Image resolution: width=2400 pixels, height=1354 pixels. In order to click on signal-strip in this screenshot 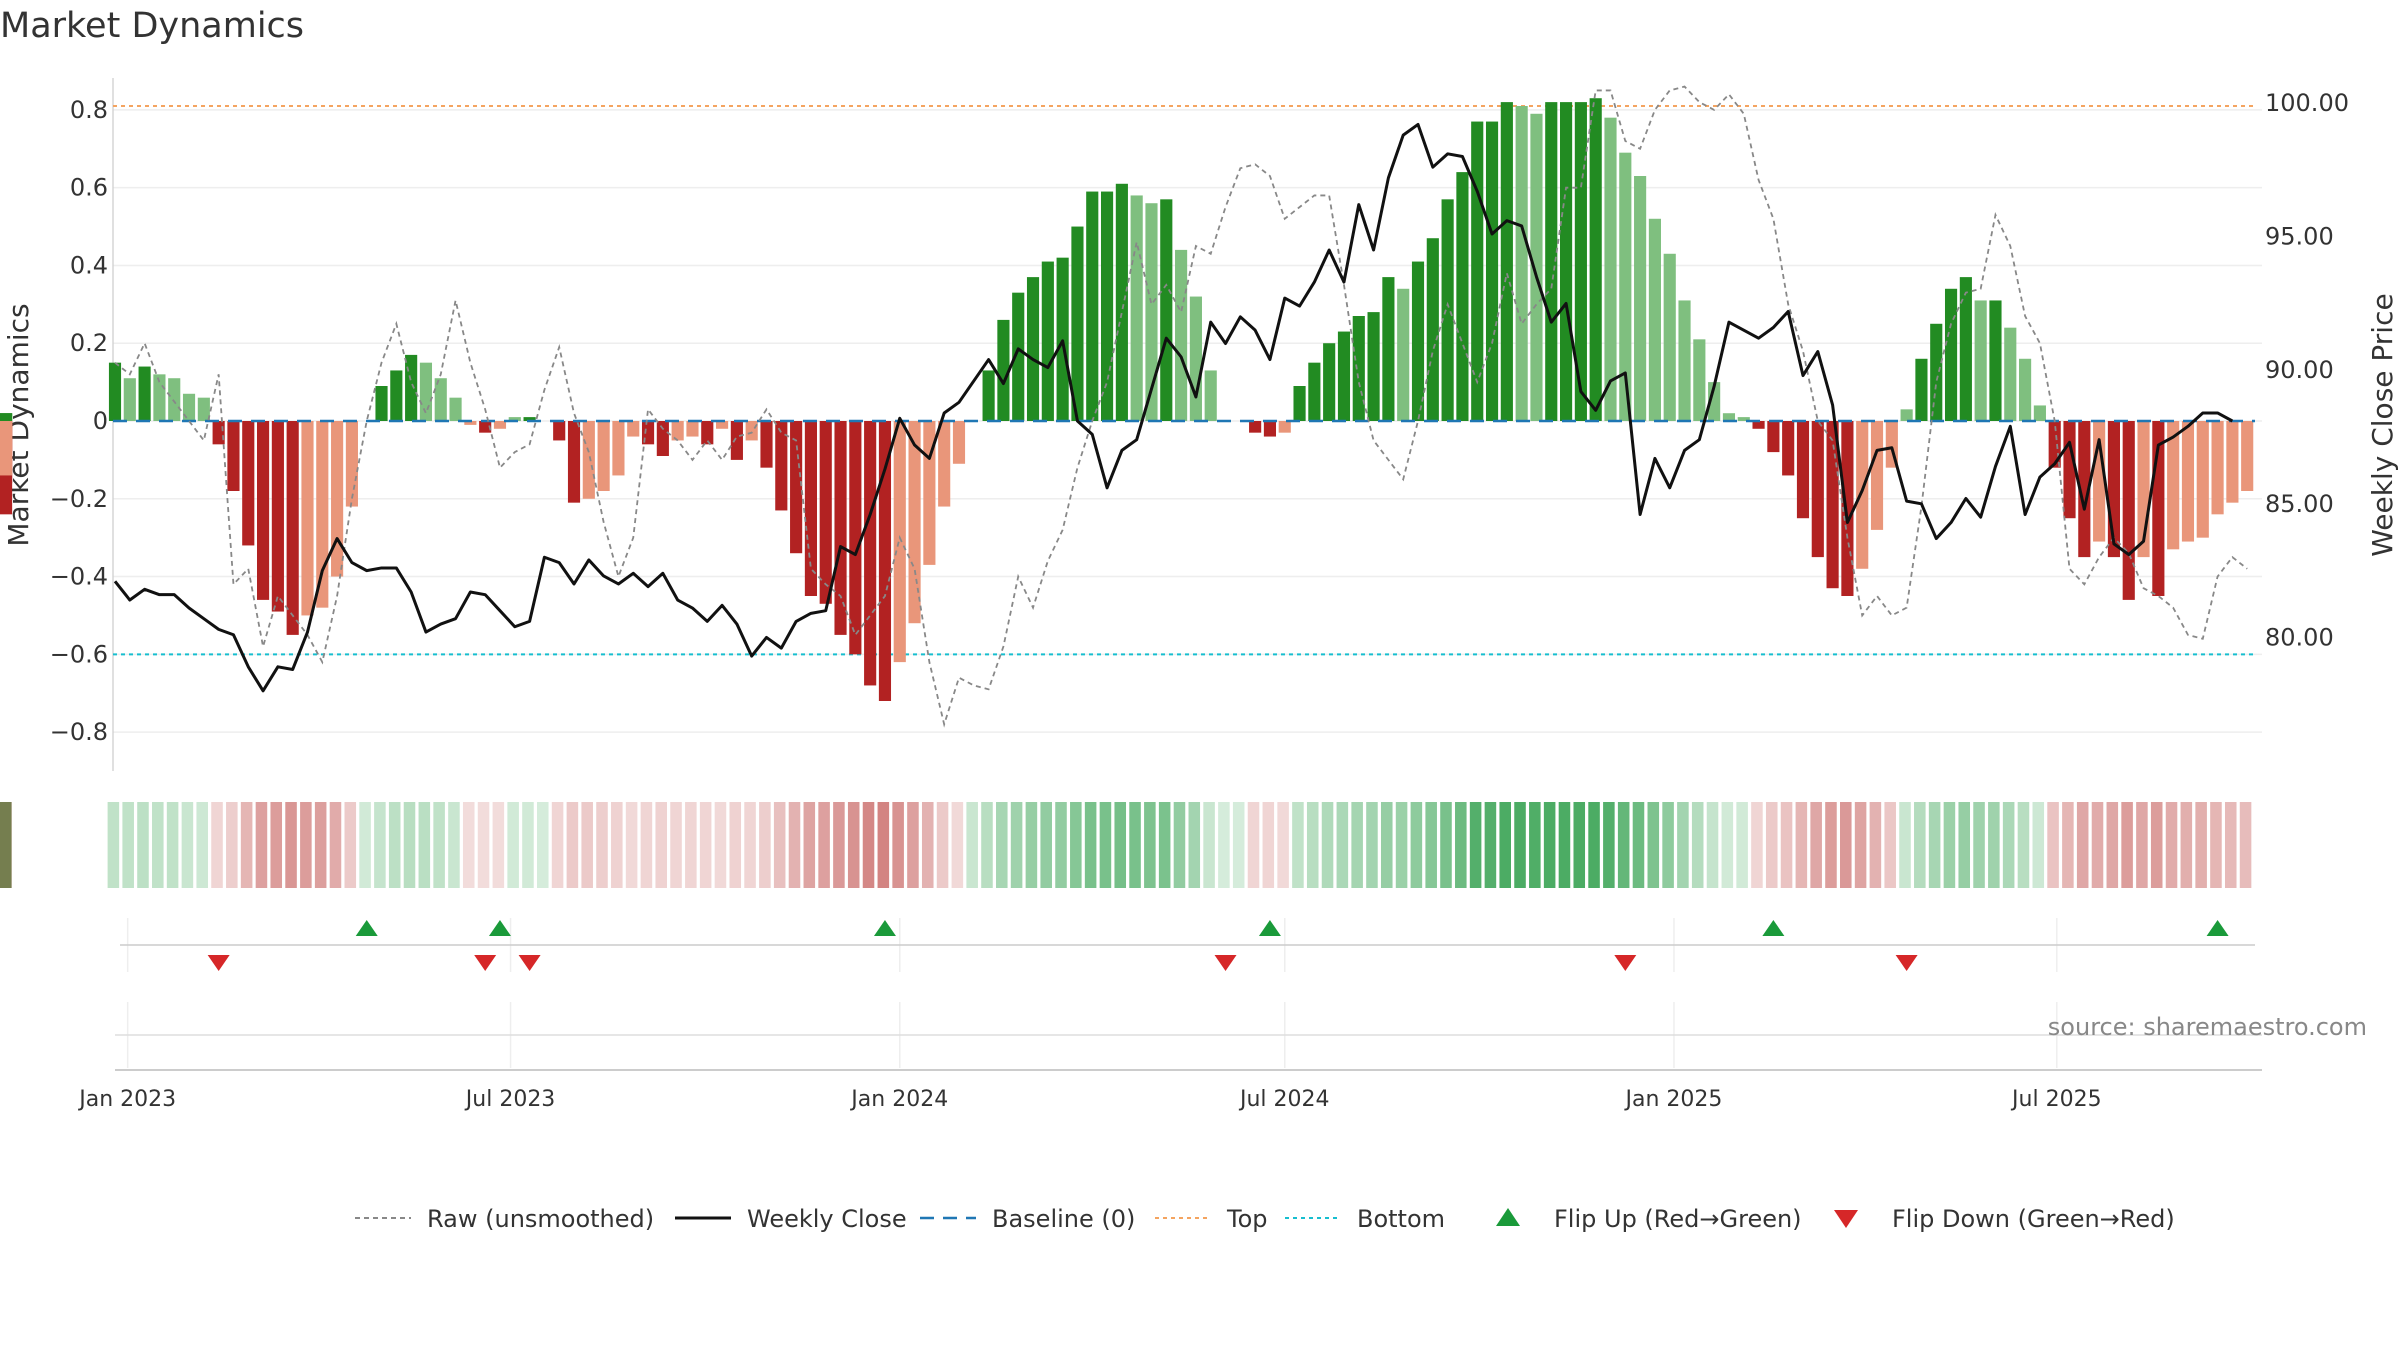, I will do `click(1126, 845)`.